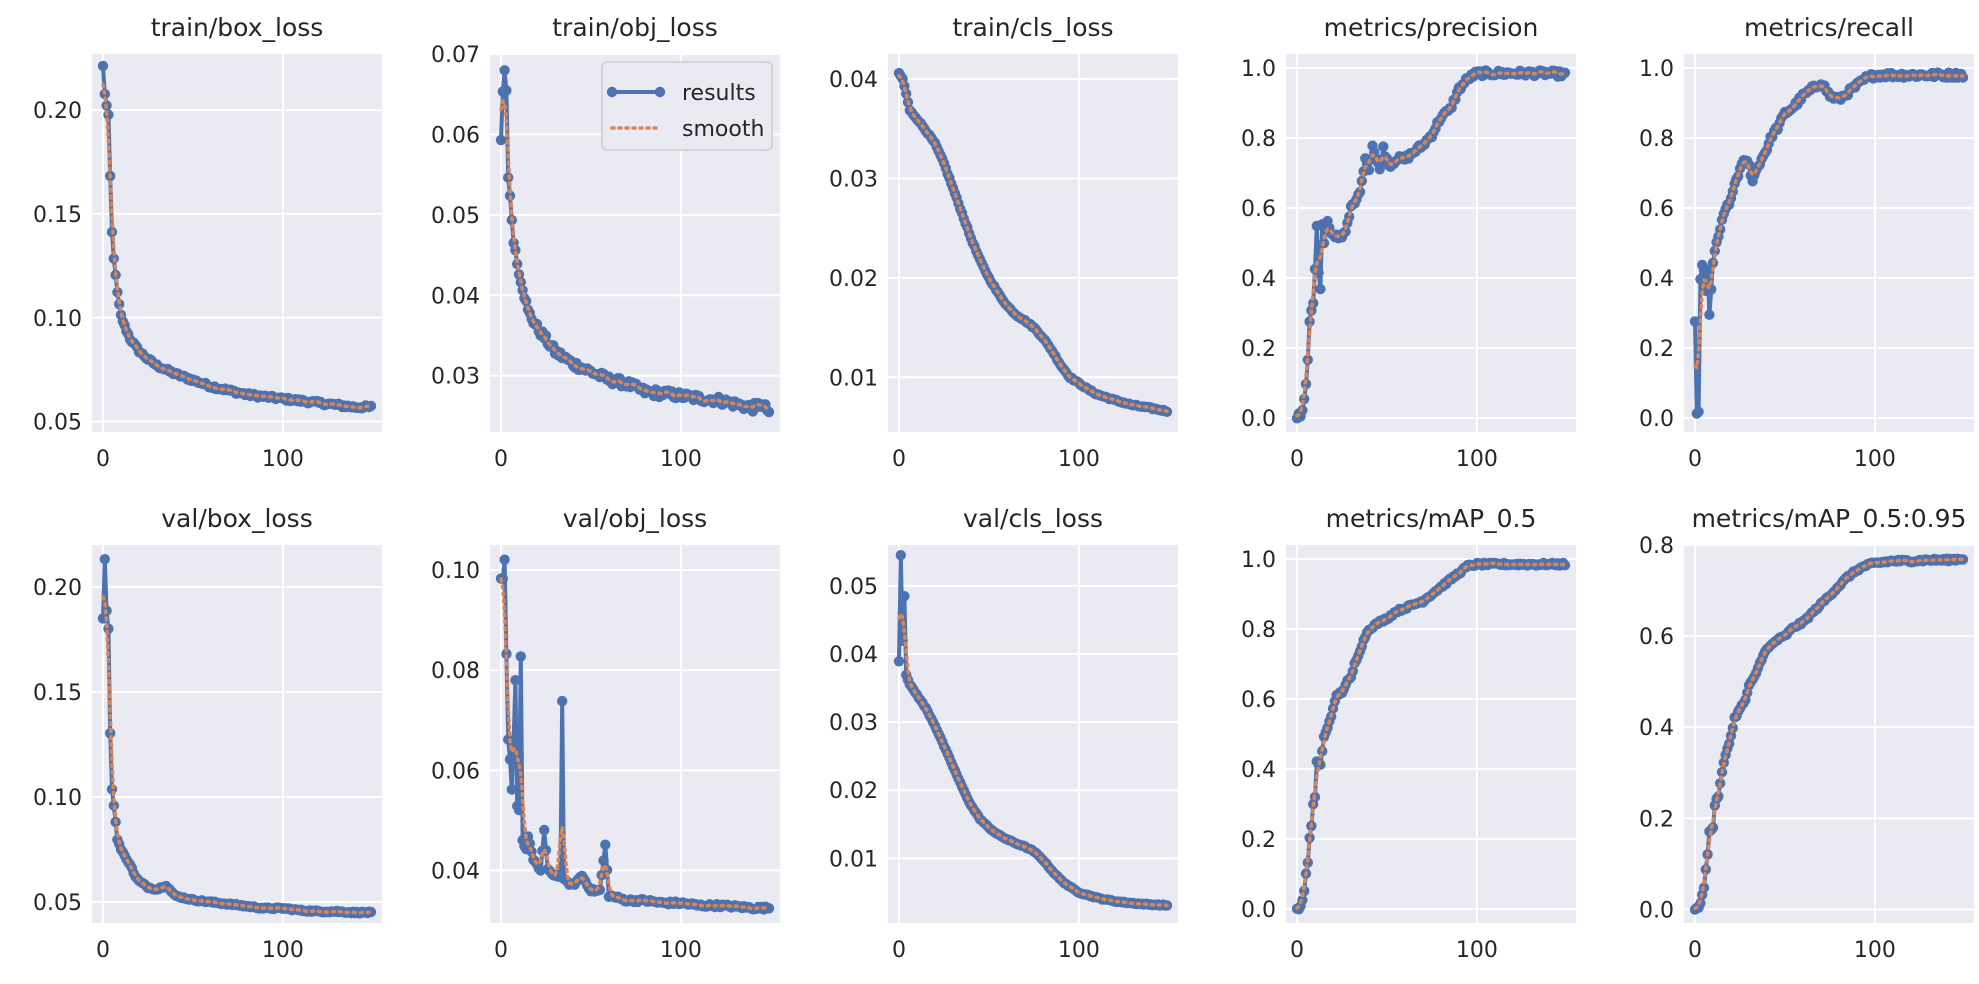  What do you see at coordinates (635, 27) in the screenshot?
I see `chart-title: train/obj_loss` at bounding box center [635, 27].